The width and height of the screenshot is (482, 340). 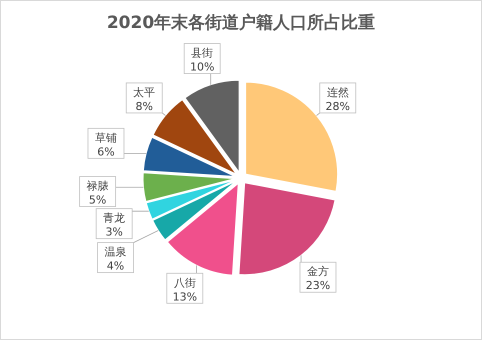 What do you see at coordinates (202, 67) in the screenshot?
I see `data-label: 10%` at bounding box center [202, 67].